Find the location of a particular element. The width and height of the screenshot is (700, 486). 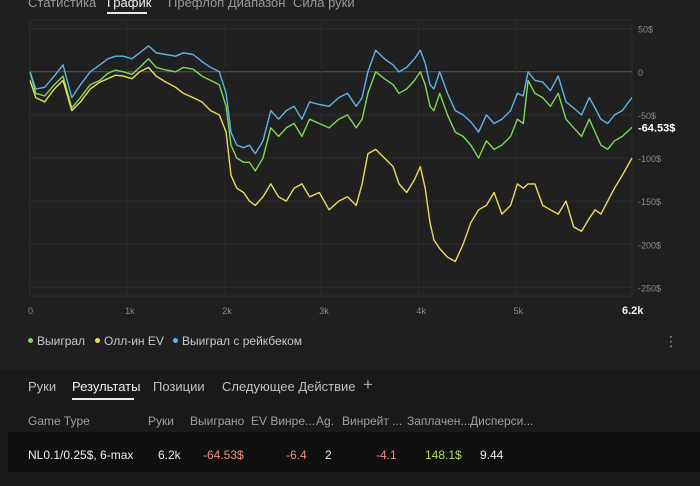

y-tick-label: 50$ is located at coordinates (645, 30).